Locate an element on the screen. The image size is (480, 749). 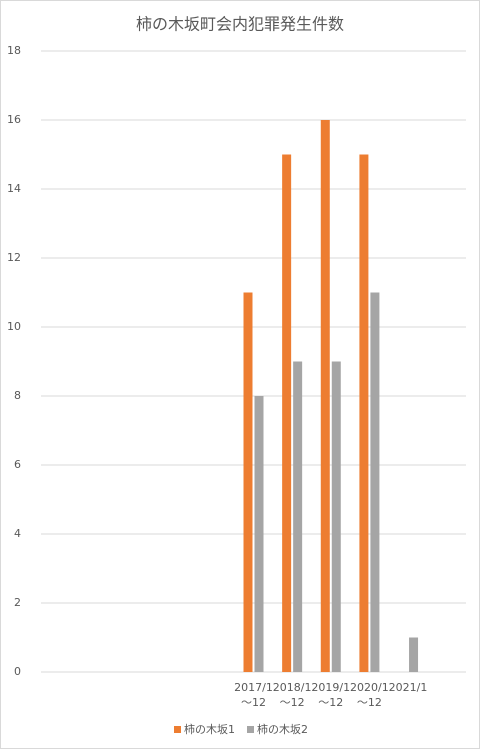
legend: 柿の木坂1 柿の木坂2 is located at coordinates (240, 729).